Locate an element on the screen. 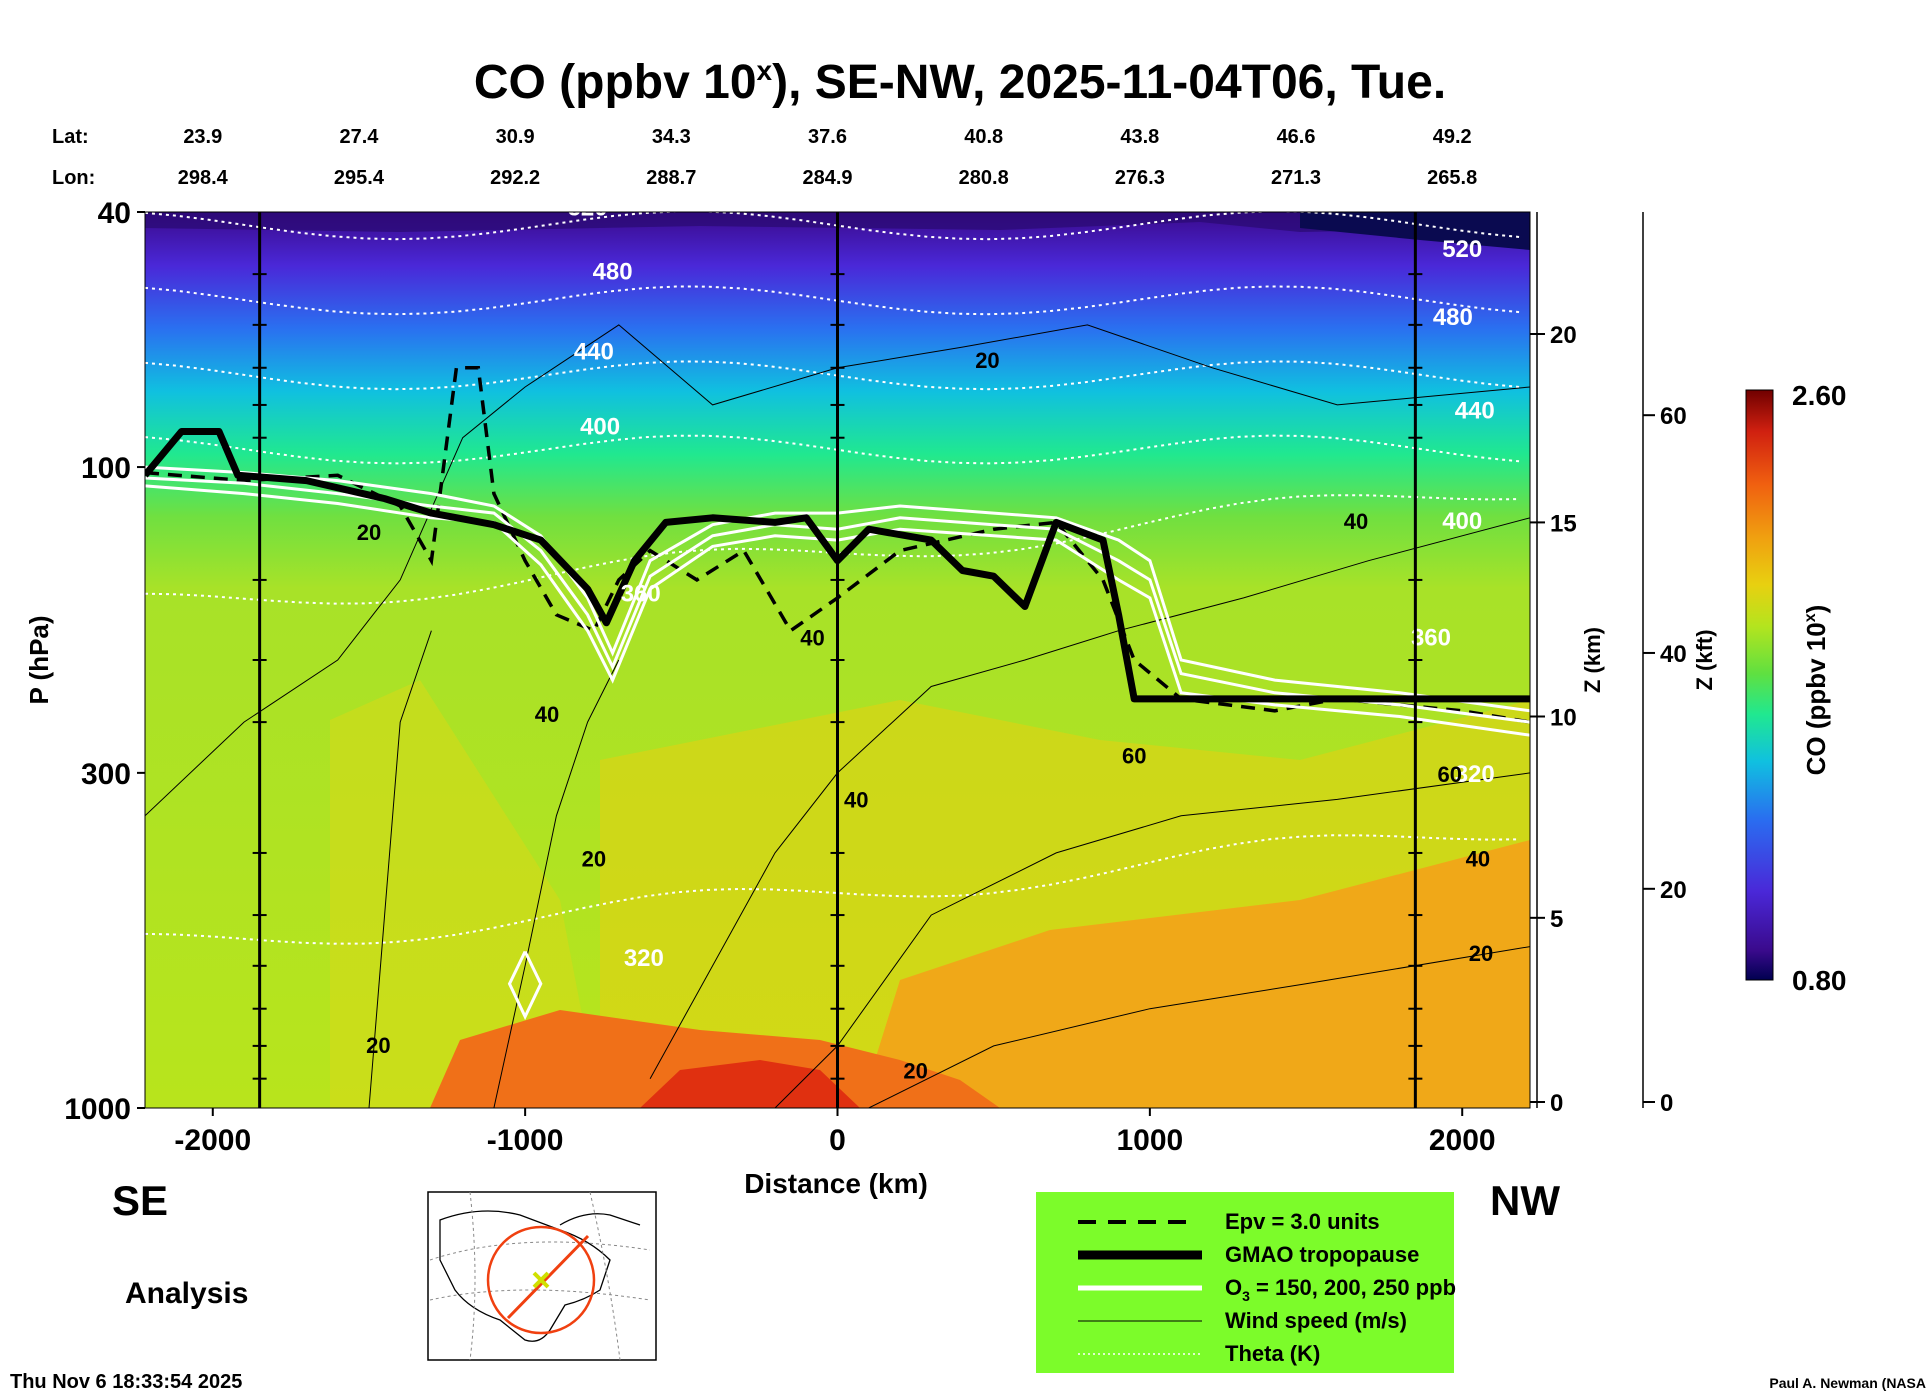 The height and width of the screenshot is (1394, 1926). legend-epv-label: Epv = 3.0 units is located at coordinates (1302, 1221).